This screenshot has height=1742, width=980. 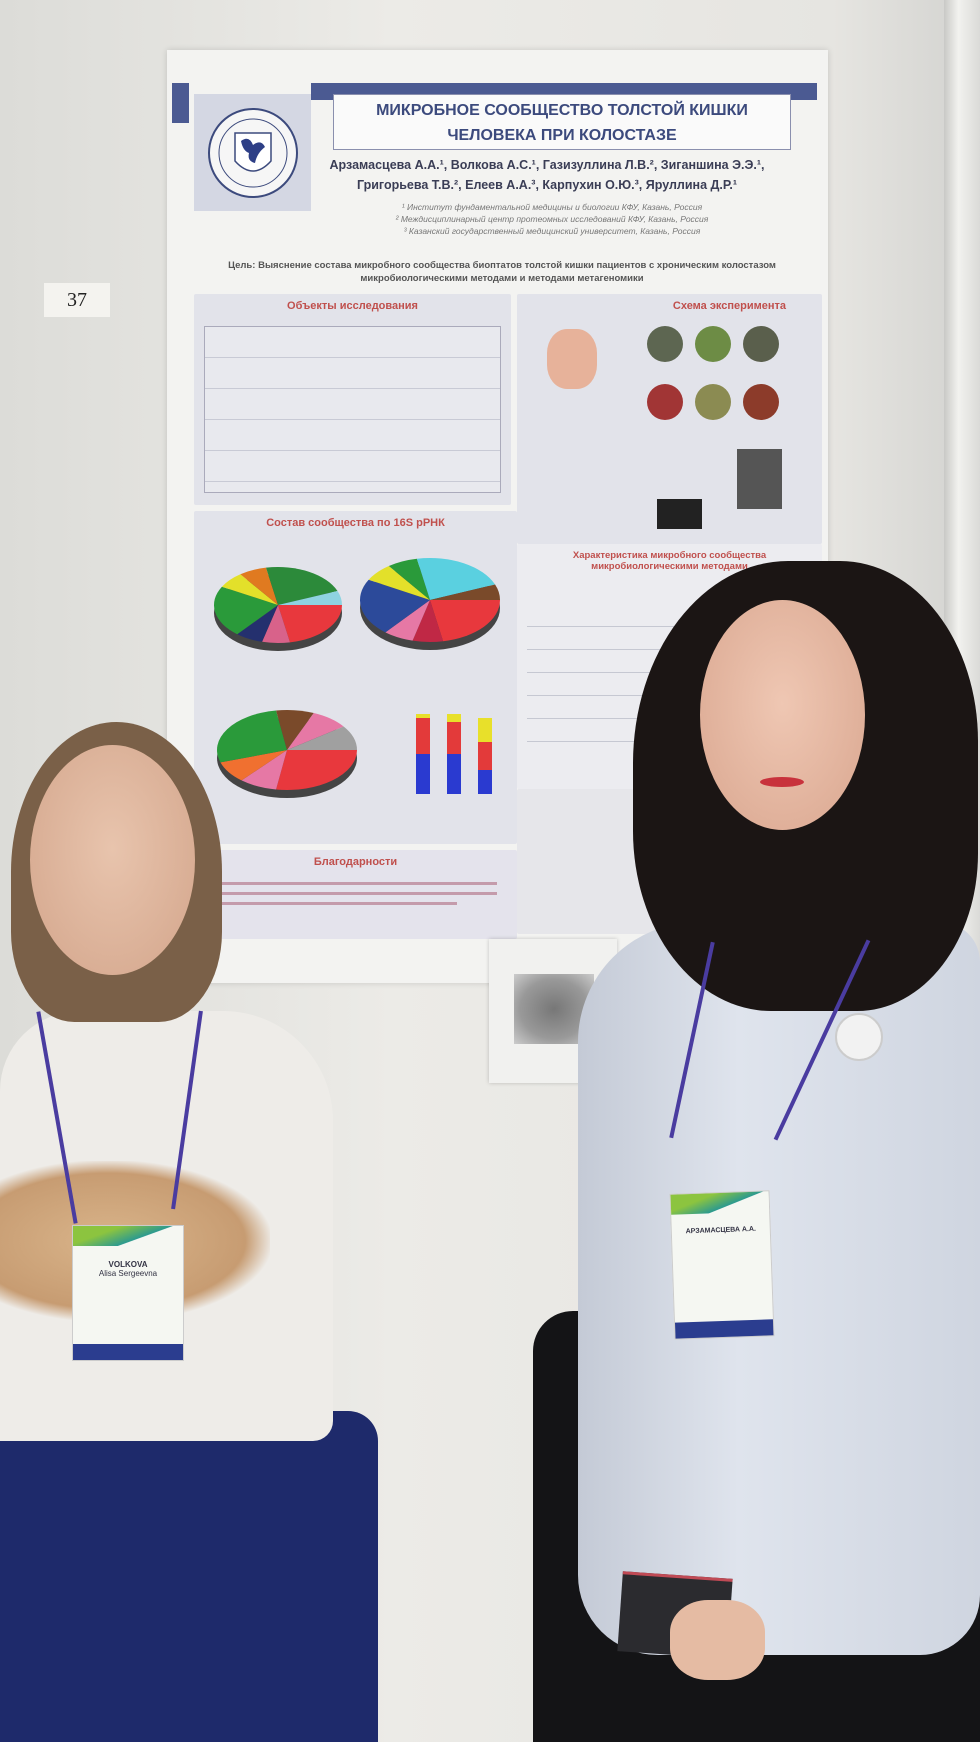 What do you see at coordinates (112, 860) in the screenshot?
I see `left-person-face` at bounding box center [112, 860].